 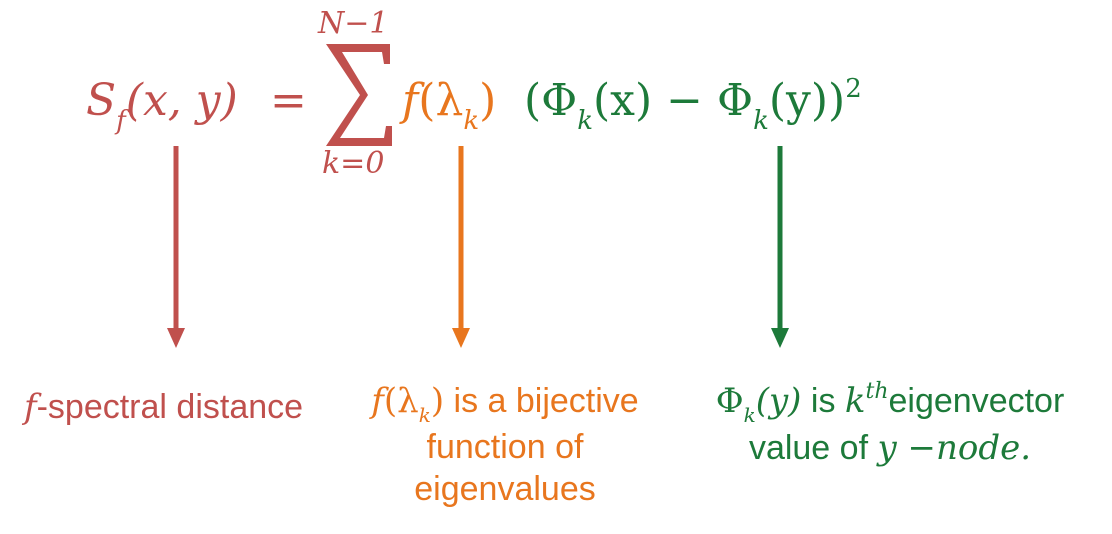 I want to click on eq-phi-mid: (x) − Φ, so click(x=673, y=100).